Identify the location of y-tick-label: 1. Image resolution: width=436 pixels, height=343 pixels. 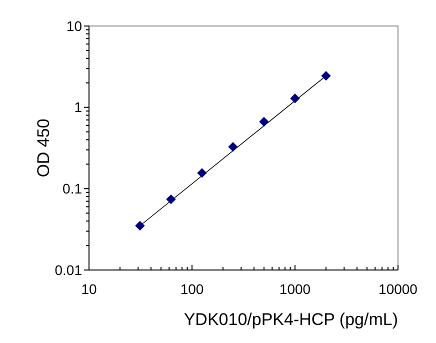
(78, 107).